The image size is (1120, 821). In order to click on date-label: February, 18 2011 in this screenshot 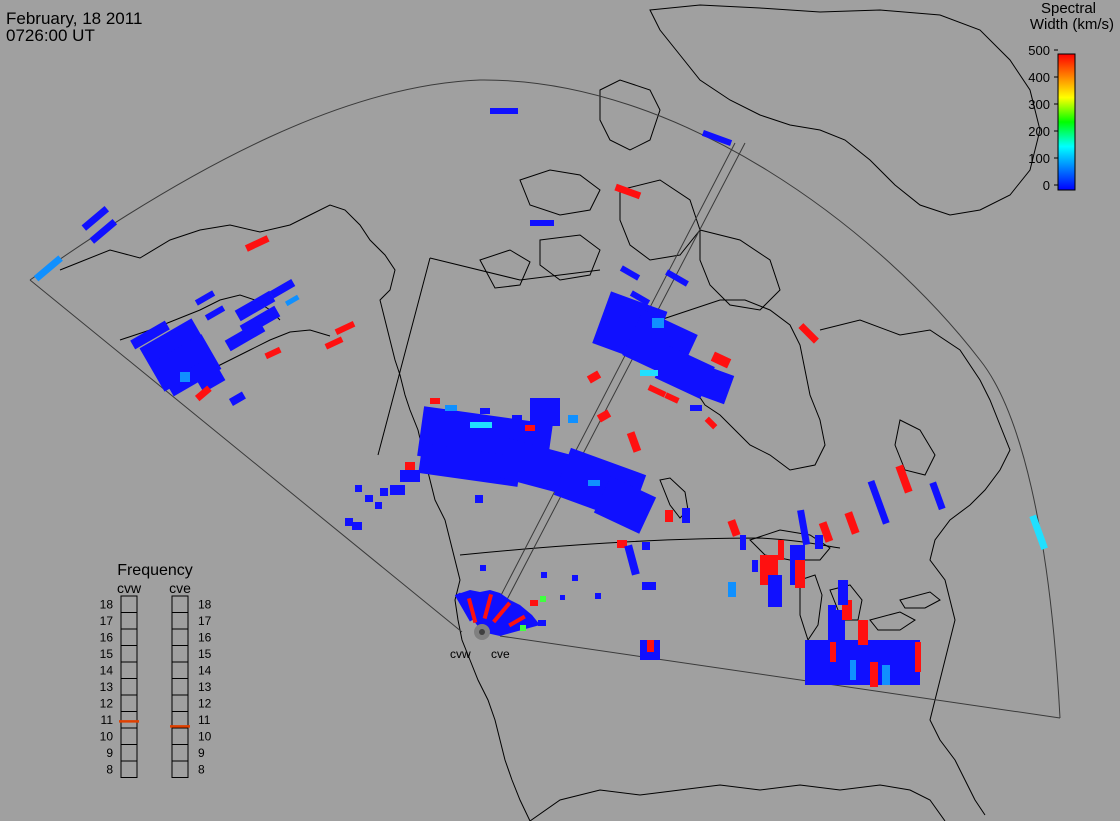, I will do `click(74, 18)`.